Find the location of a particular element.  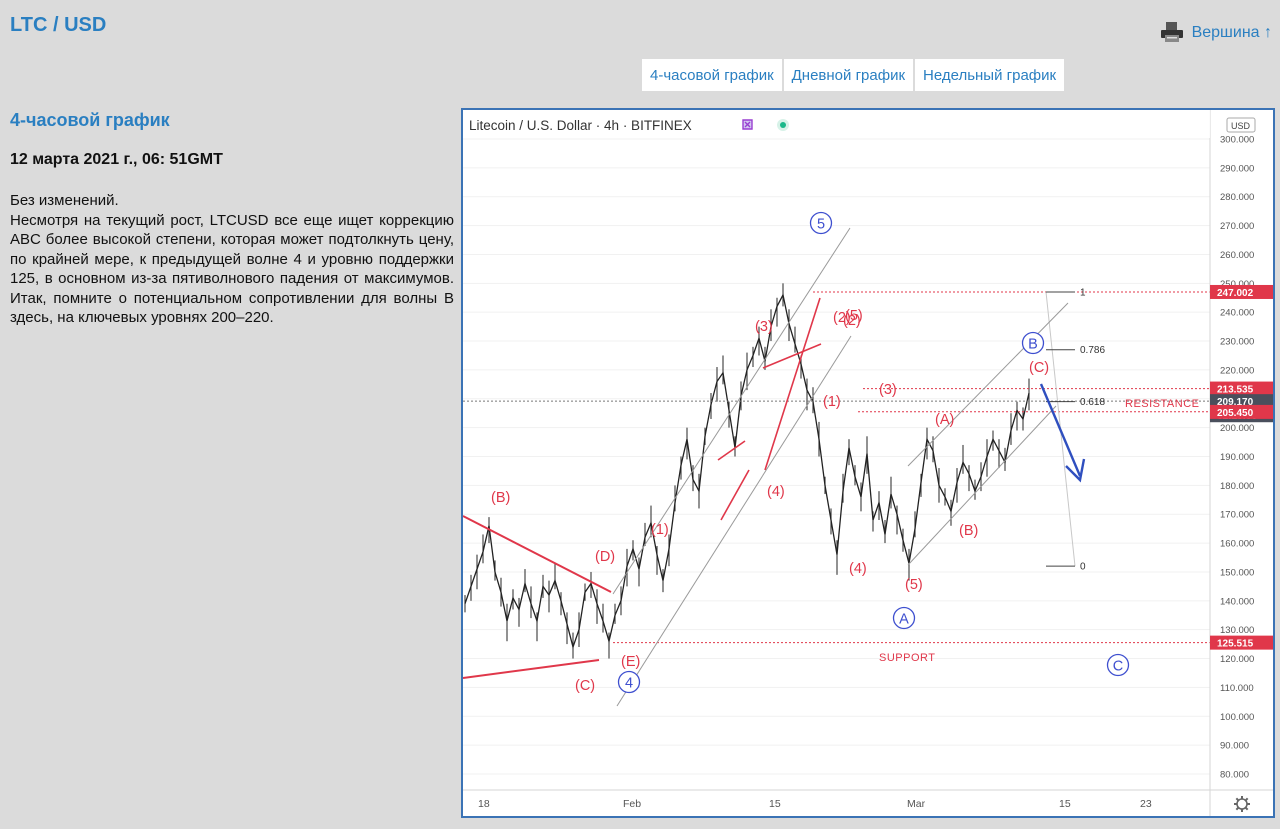

projection-arrow is located at coordinates (1060, 430).